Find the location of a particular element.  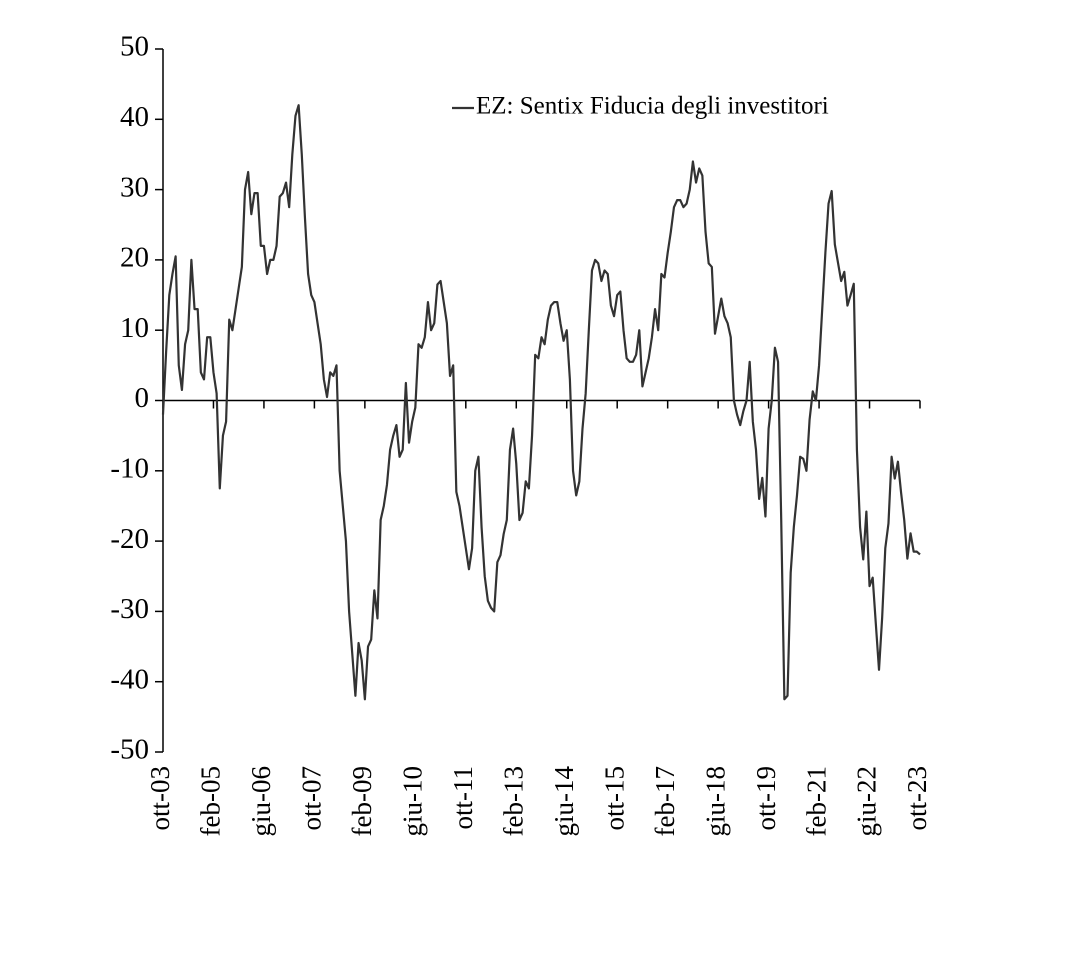

x-tick-label: ott-11 is located at coordinates (463, 798).